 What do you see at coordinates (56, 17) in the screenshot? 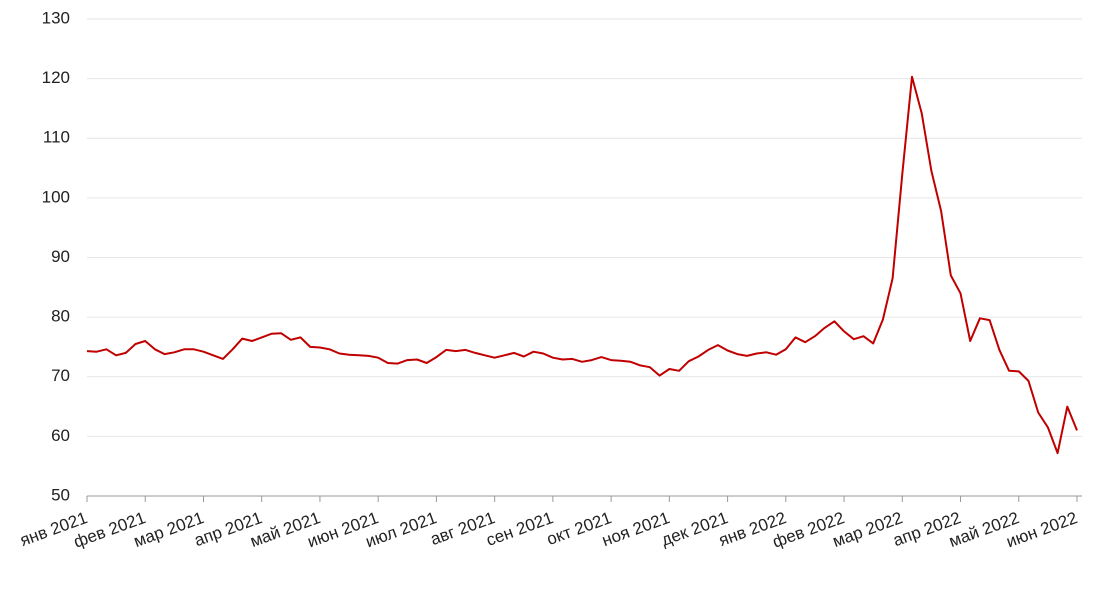
I see `y-tick-label: 130` at bounding box center [56, 17].